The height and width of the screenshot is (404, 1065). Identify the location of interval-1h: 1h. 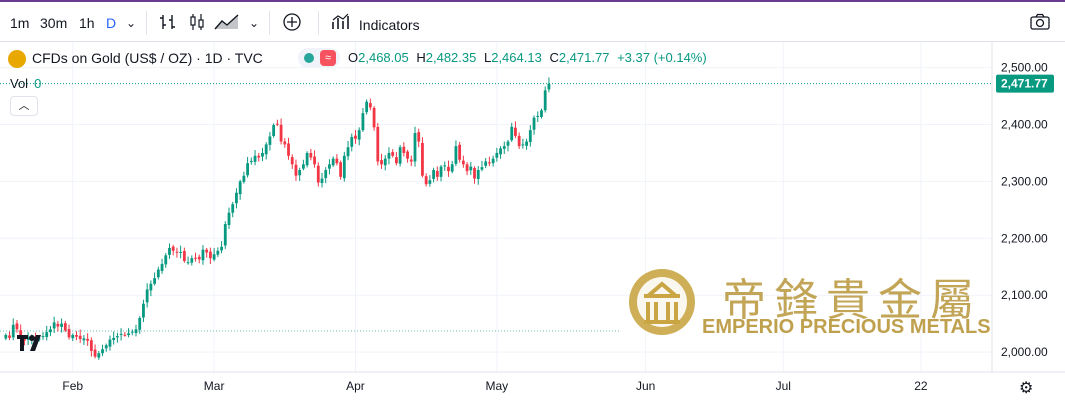
(87, 23).